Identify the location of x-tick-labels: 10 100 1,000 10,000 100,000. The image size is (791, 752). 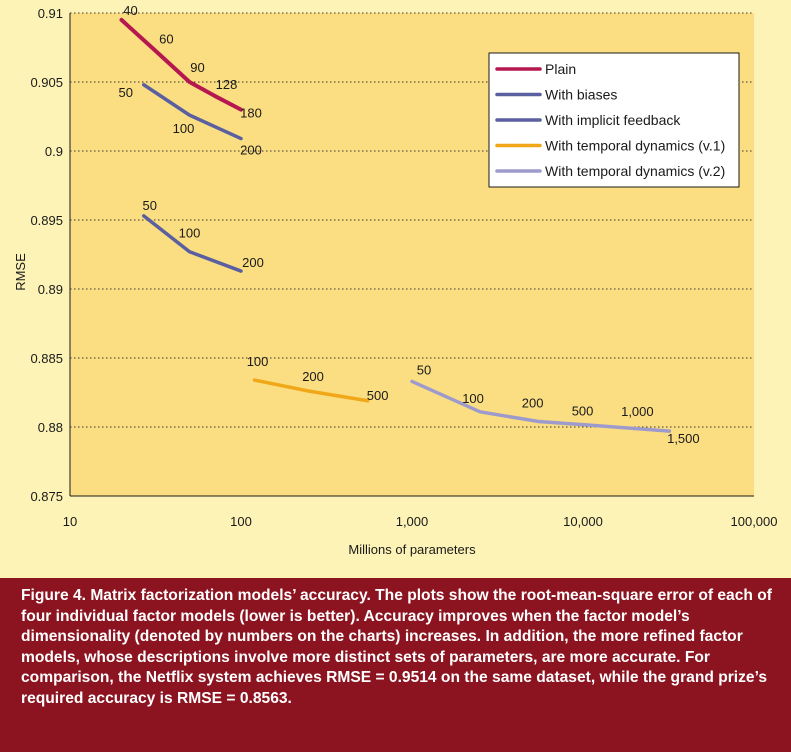
(420, 521).